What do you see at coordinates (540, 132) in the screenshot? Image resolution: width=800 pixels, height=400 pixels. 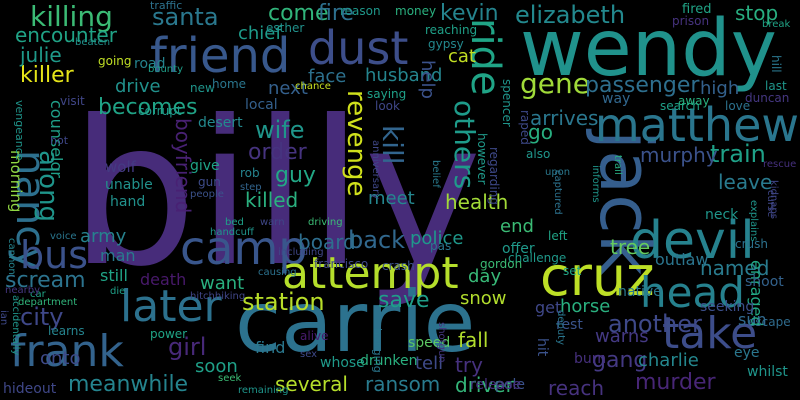 I see `word-64: go` at bounding box center [540, 132].